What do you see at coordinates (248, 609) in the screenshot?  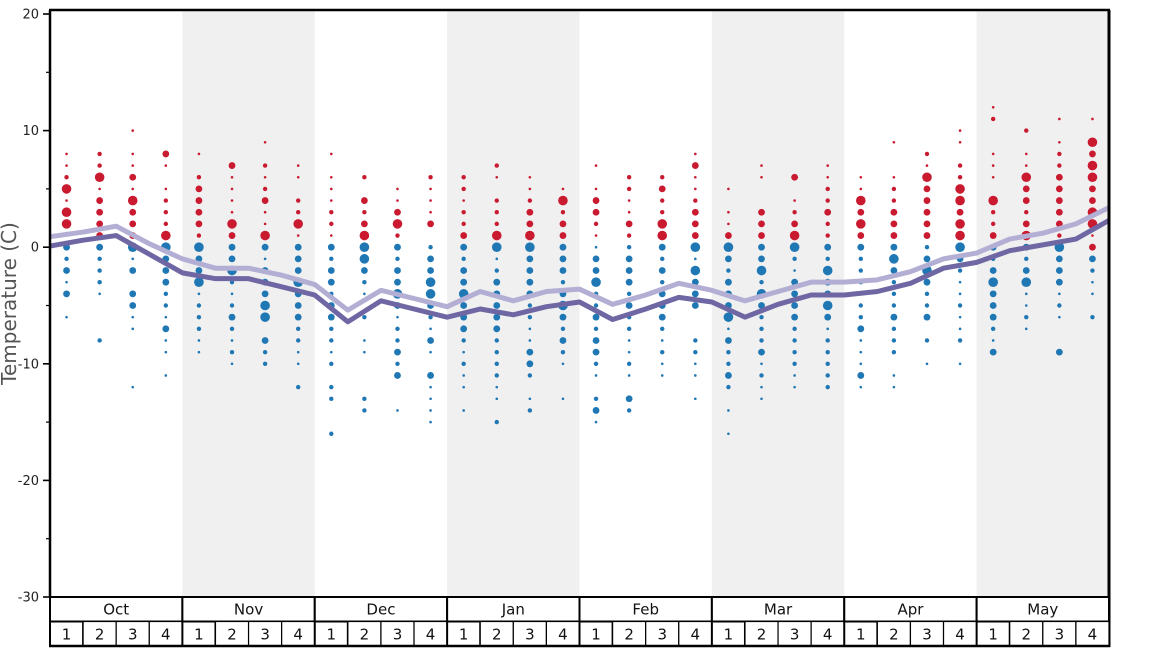 I see `month-cell-nov` at bounding box center [248, 609].